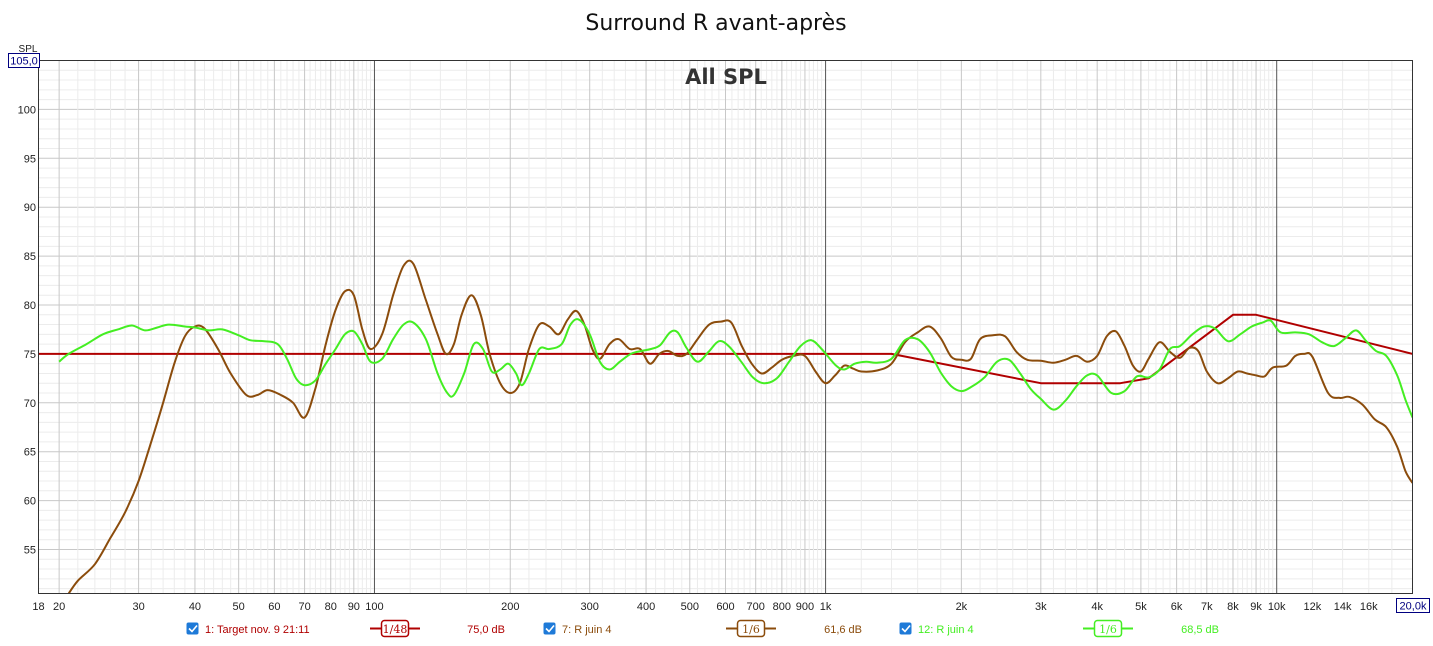 The image size is (1433, 646). Describe the element at coordinates (30, 550) in the screenshot. I see `y-tick-label: 55` at that location.